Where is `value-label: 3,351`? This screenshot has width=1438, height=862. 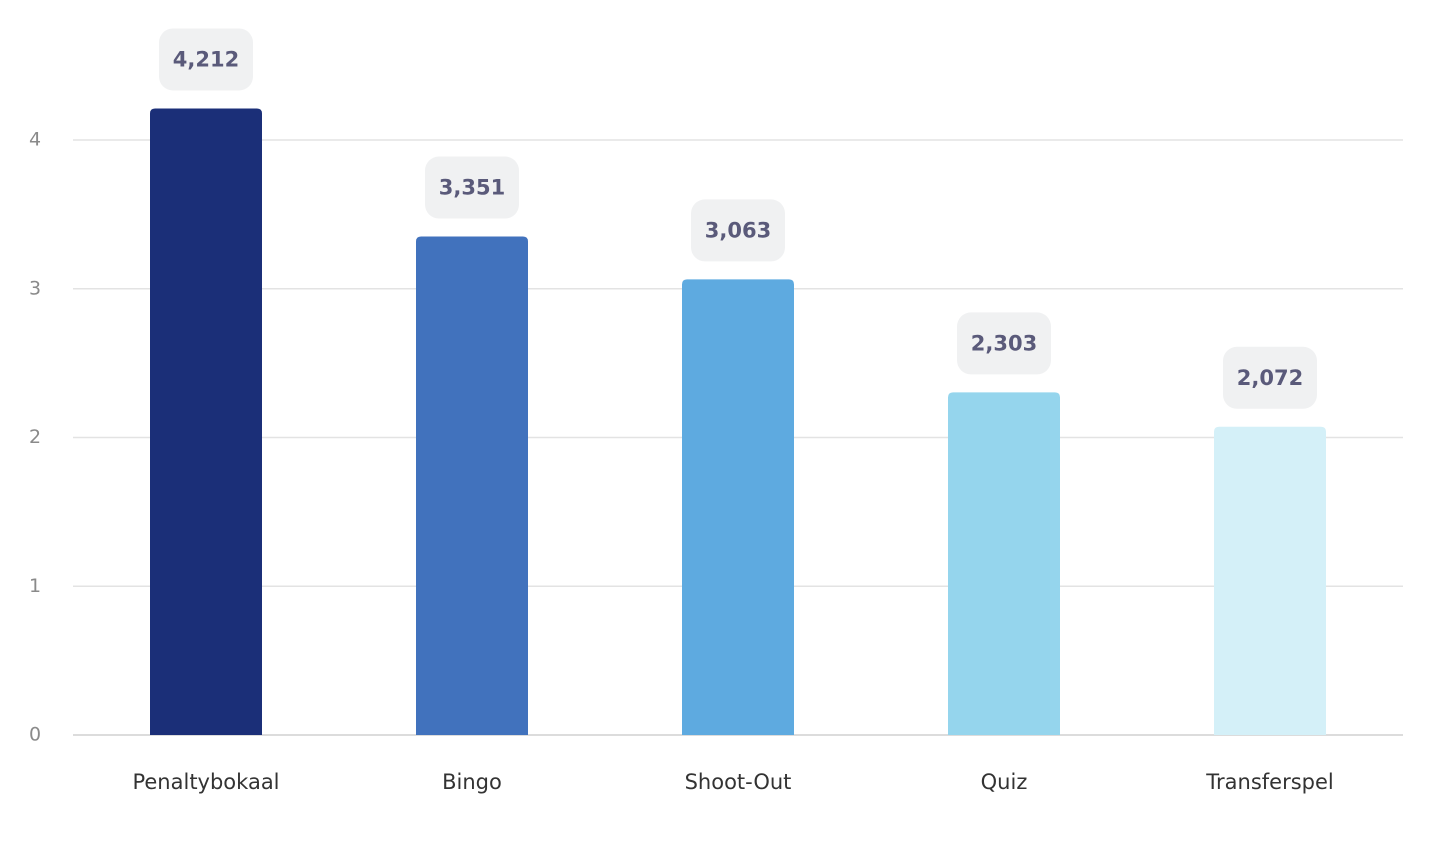 value-label: 3,351 is located at coordinates (472, 188).